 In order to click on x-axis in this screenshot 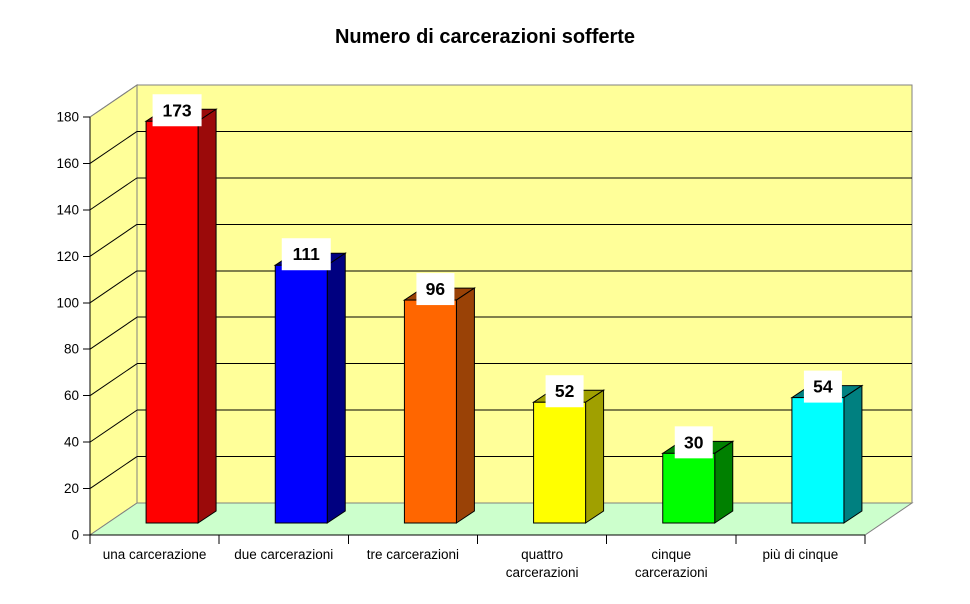, I will do `click(477, 539)`.